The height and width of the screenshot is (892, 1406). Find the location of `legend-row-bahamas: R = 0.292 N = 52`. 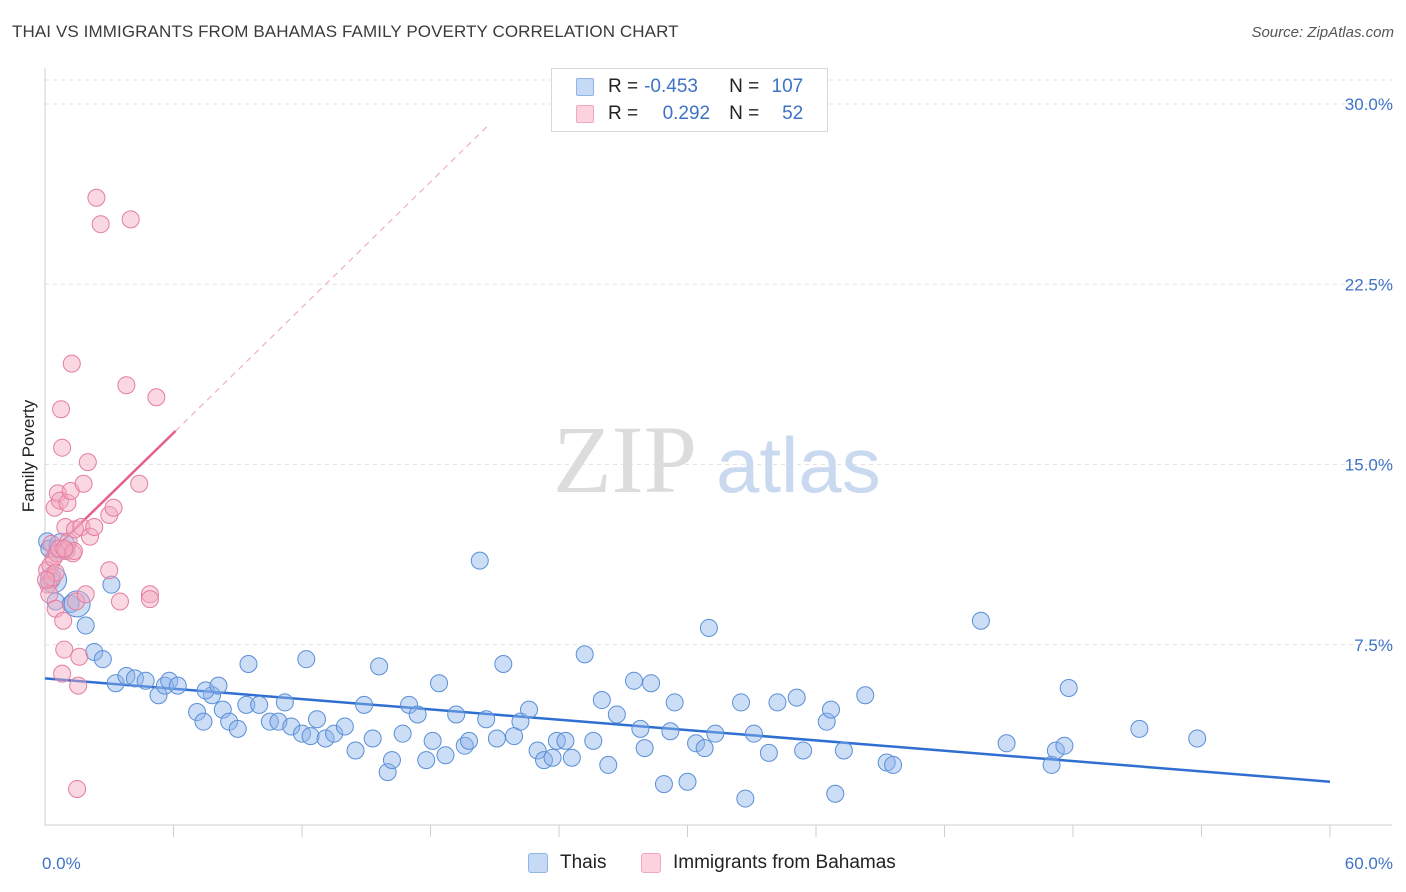

legend-row-bahamas: R = 0.292 N = 52 is located at coordinates (689, 114).